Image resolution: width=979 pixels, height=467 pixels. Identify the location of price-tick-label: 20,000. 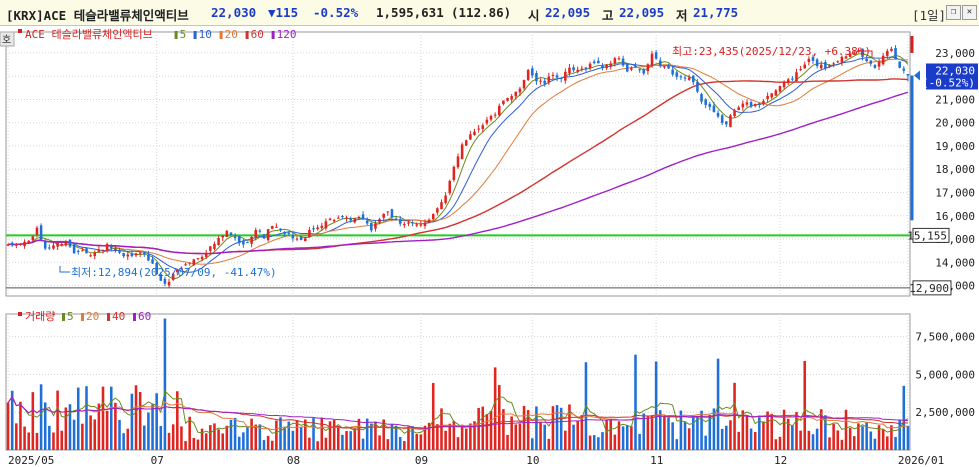
(955, 123).